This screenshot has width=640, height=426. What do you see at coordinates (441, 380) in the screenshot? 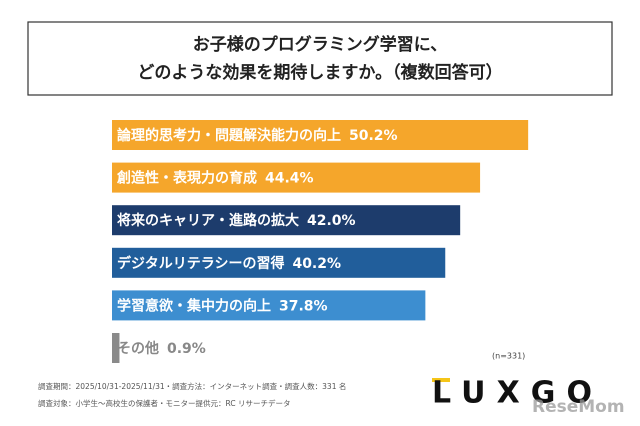
I see `logo-accent` at bounding box center [441, 380].